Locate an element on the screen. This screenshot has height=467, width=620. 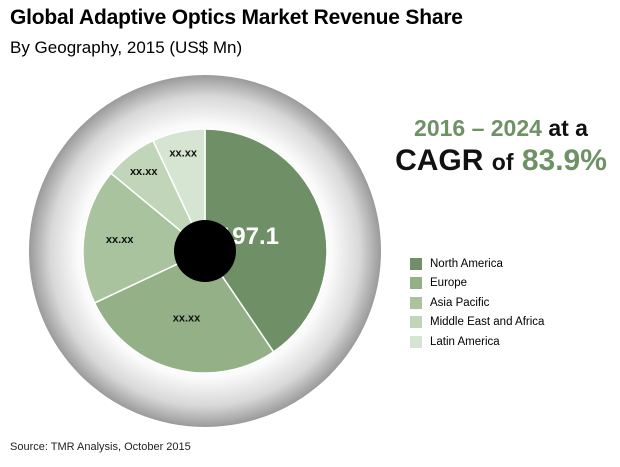
cagr-of: of is located at coordinates (502, 162).